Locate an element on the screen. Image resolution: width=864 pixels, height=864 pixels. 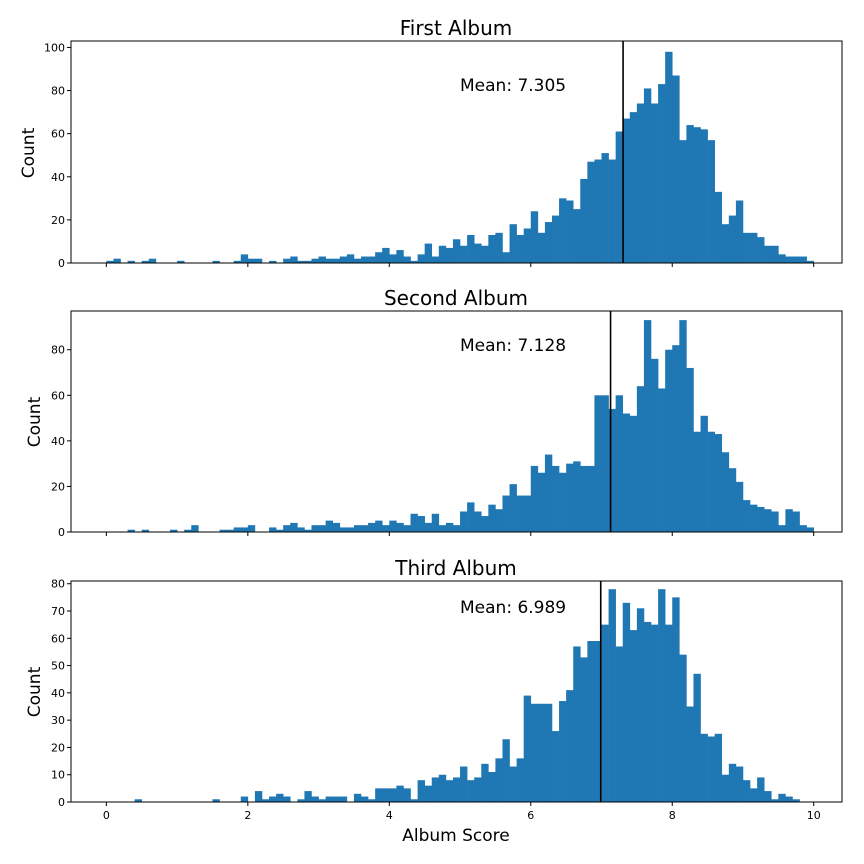
panel-2-mean-label: Mean: 7.128 is located at coordinates (513, 346).